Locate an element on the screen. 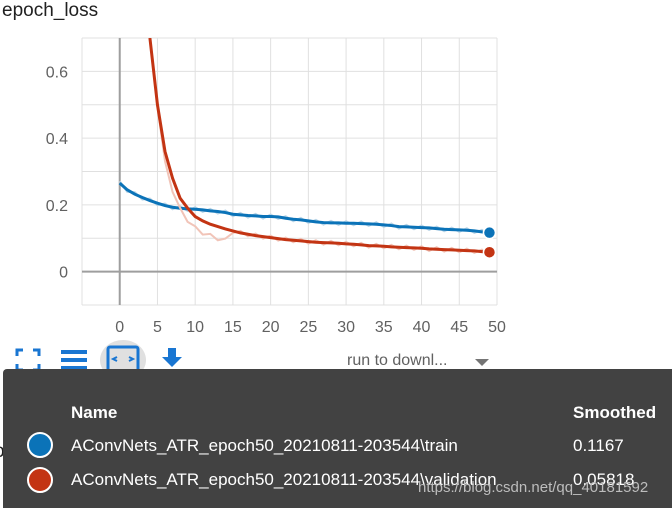 Image resolution: width=672 pixels, height=508 pixels. validation-swatch-icon is located at coordinates (40, 480).